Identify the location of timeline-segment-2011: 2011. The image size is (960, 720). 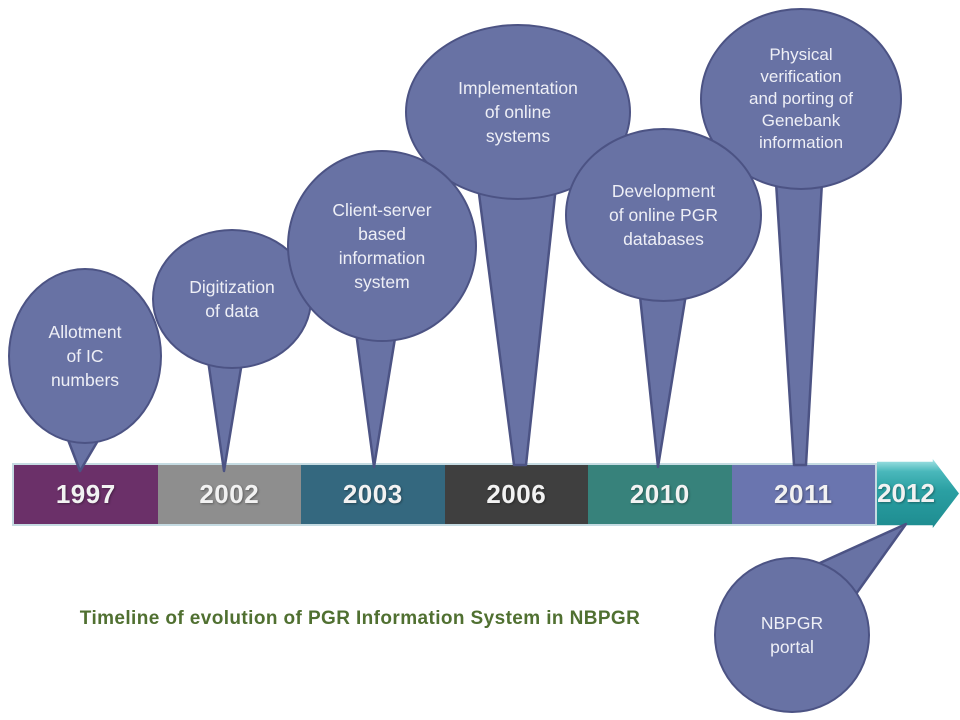
(803, 494).